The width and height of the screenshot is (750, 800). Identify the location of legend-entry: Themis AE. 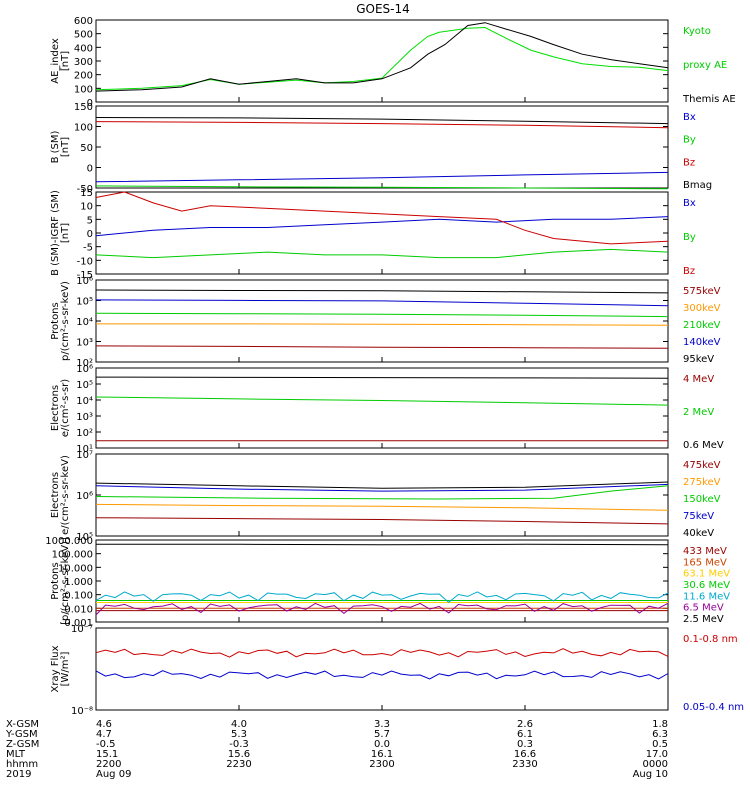
(709, 99).